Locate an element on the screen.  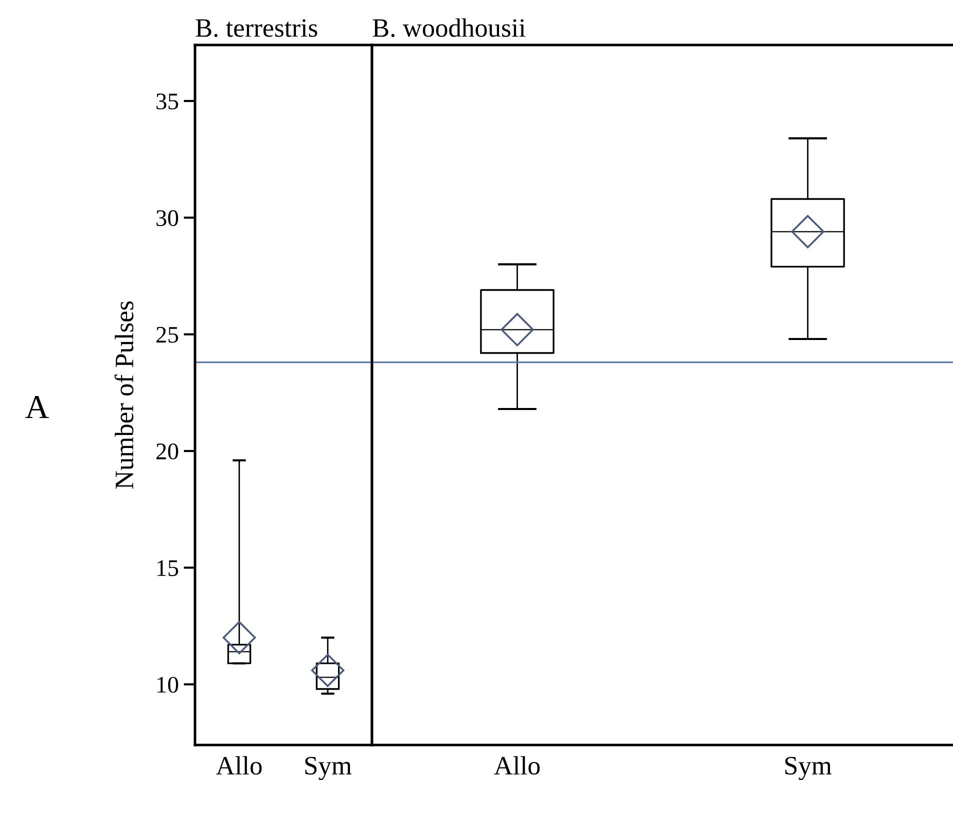
y-tick-label: 25 is located at coordinates (167, 334).